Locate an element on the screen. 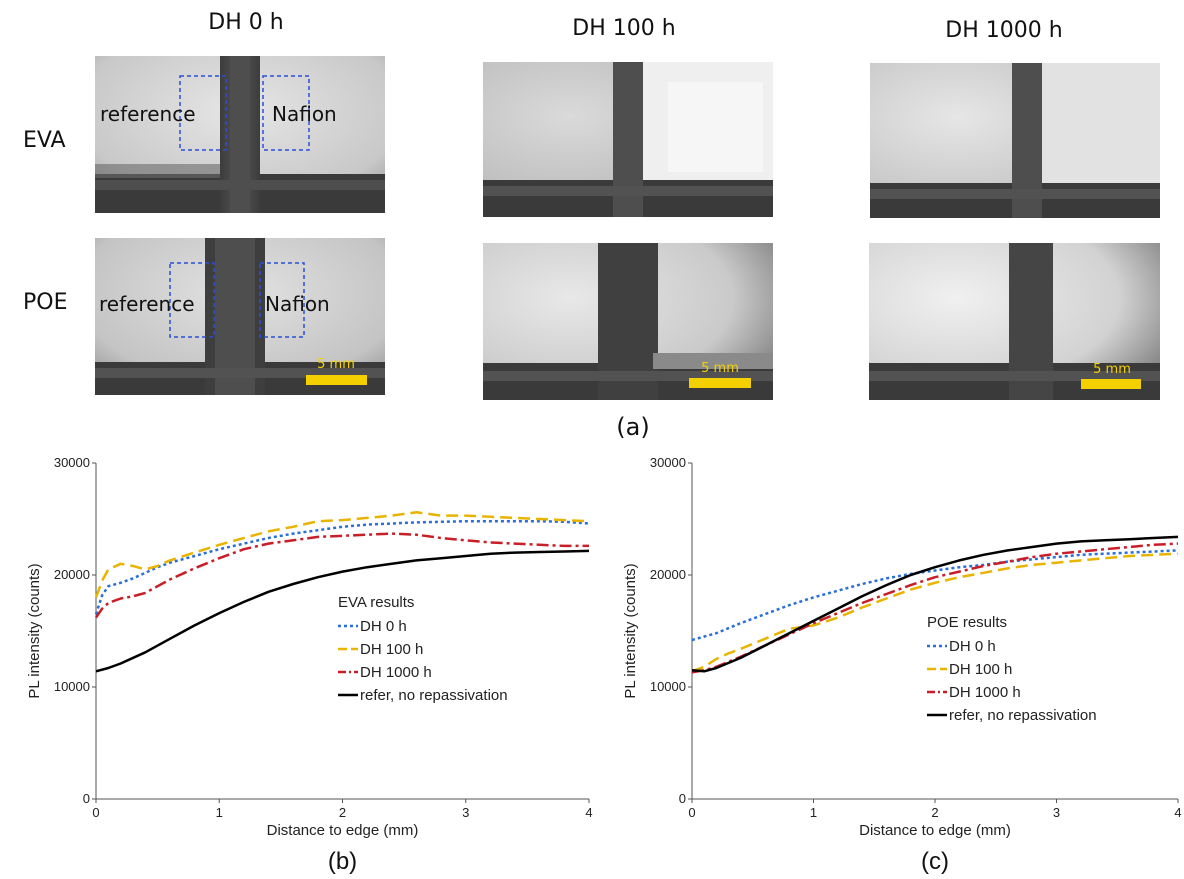  figure-label: (c) is located at coordinates (935, 861).